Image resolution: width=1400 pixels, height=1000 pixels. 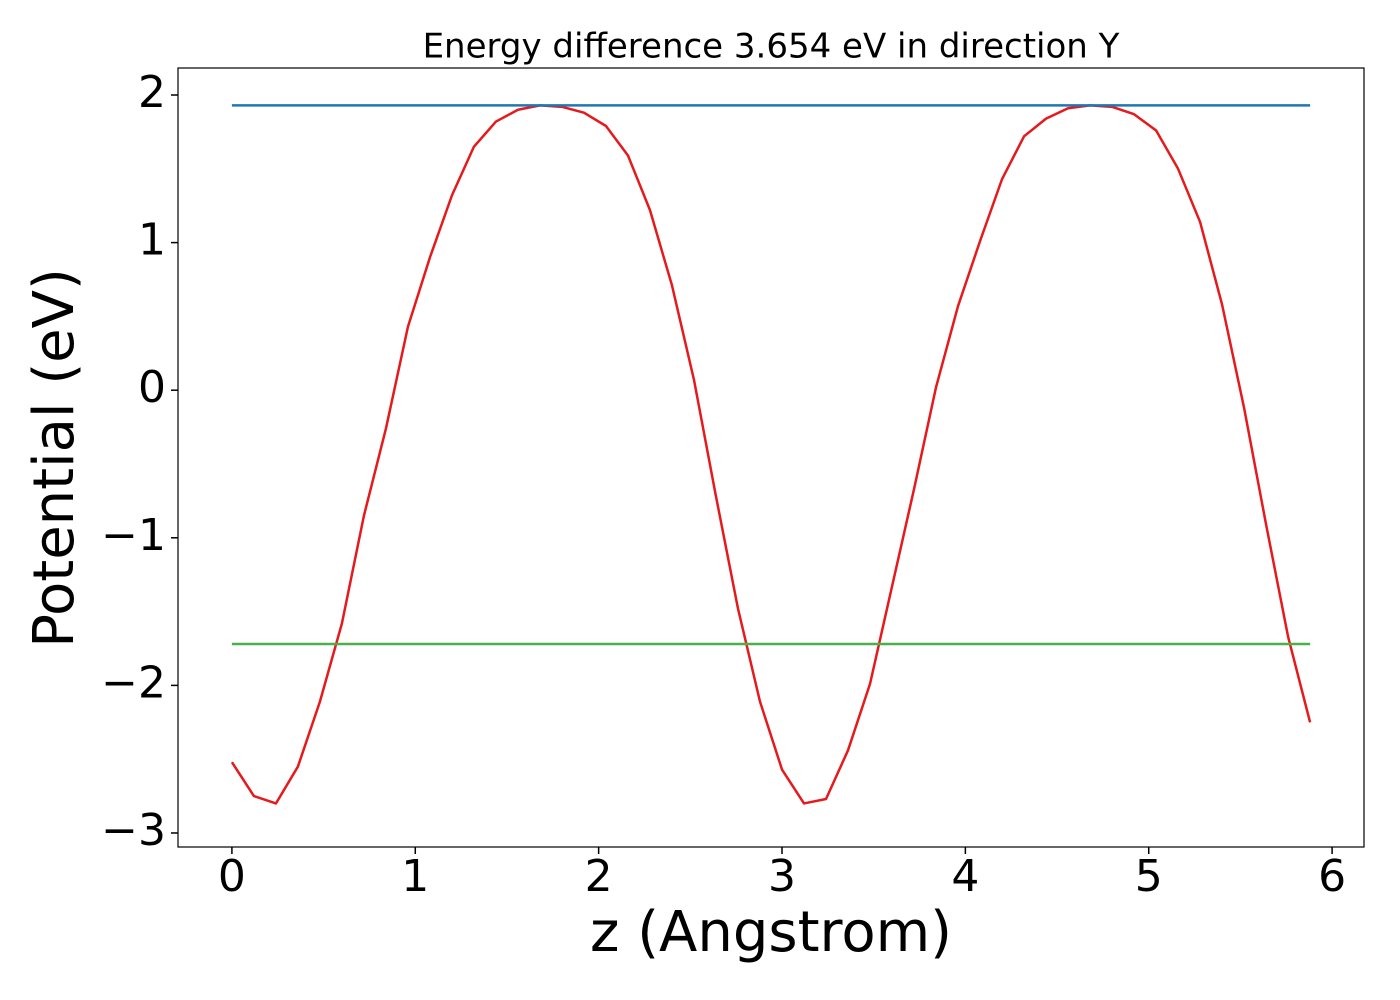 I want to click on x-tick-label: 1, so click(x=415, y=876).